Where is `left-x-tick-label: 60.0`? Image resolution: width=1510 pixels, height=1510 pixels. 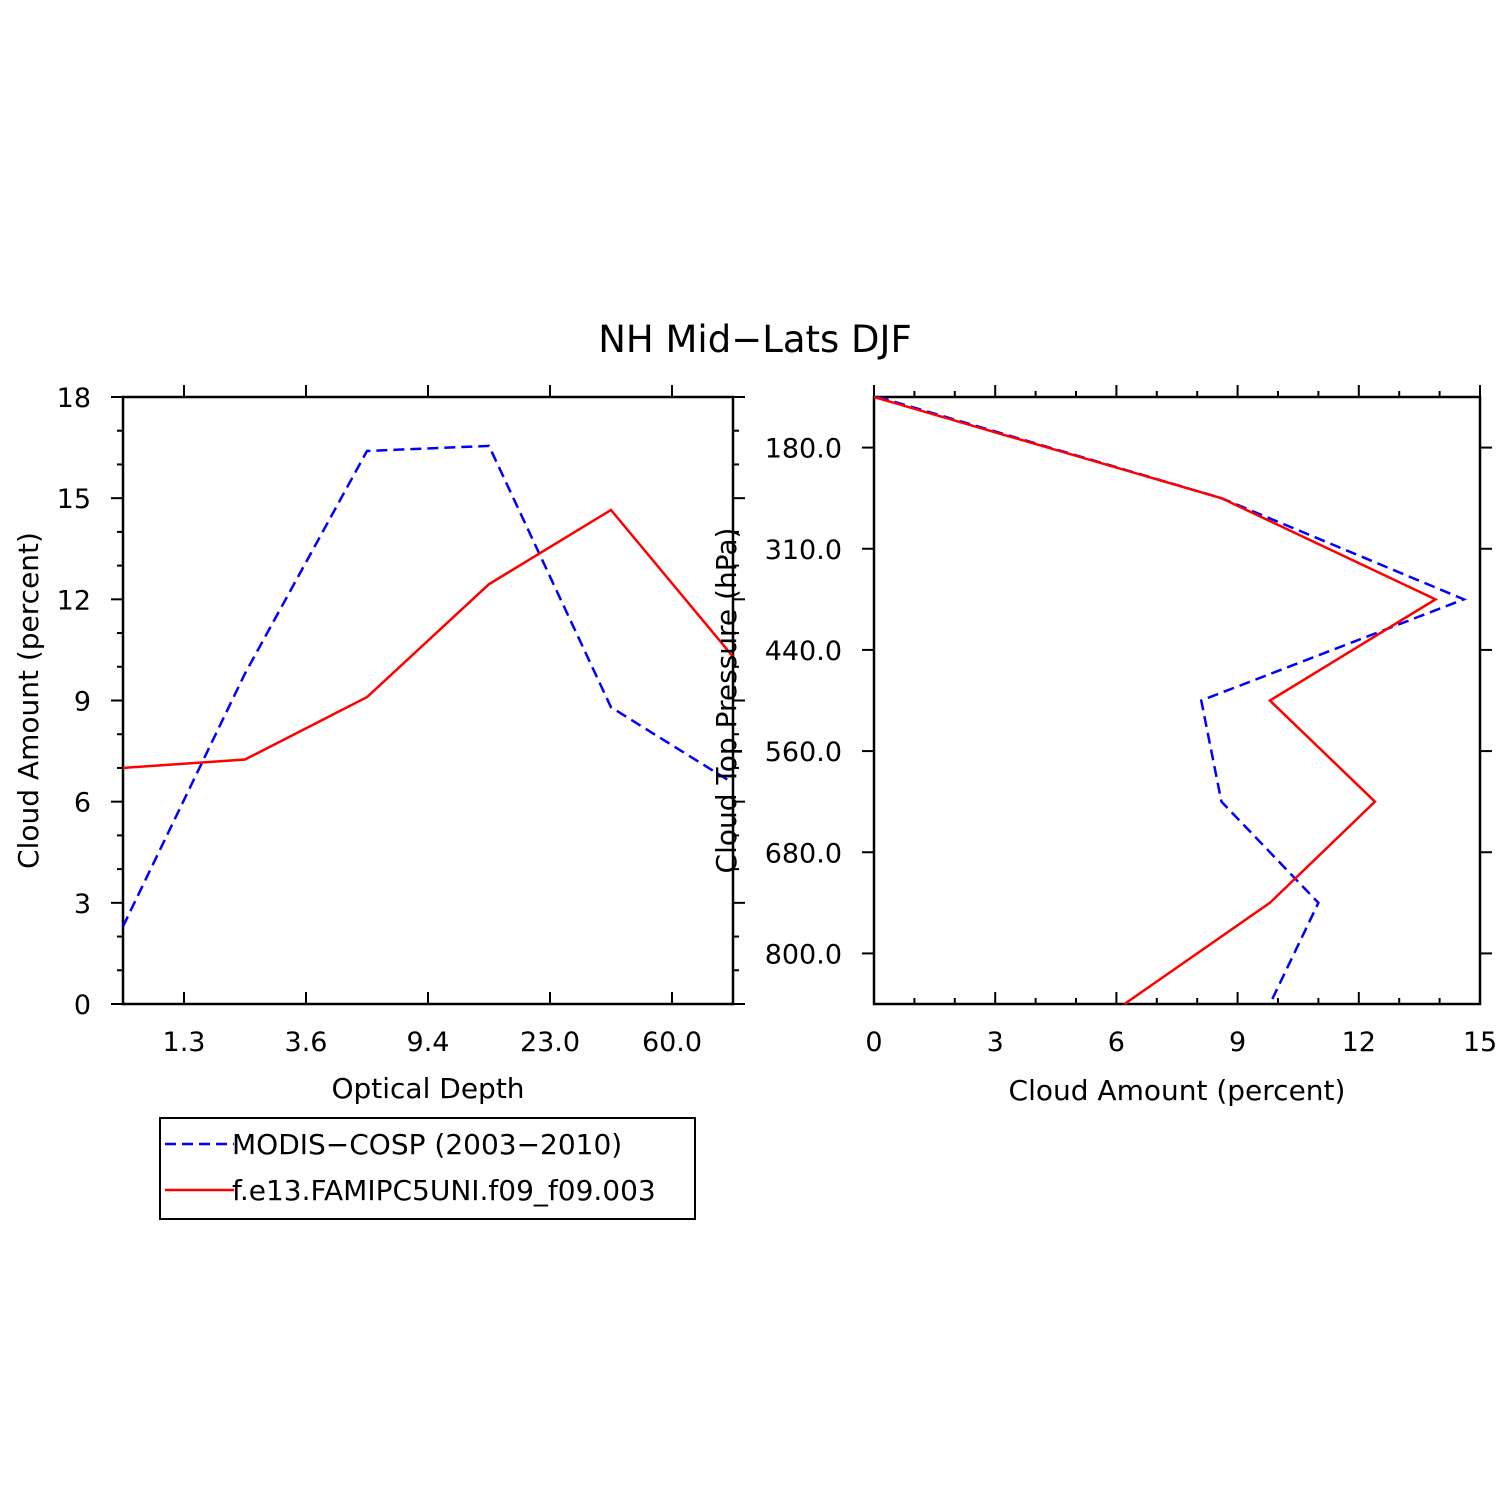
left-x-tick-label: 60.0 is located at coordinates (672, 1042).